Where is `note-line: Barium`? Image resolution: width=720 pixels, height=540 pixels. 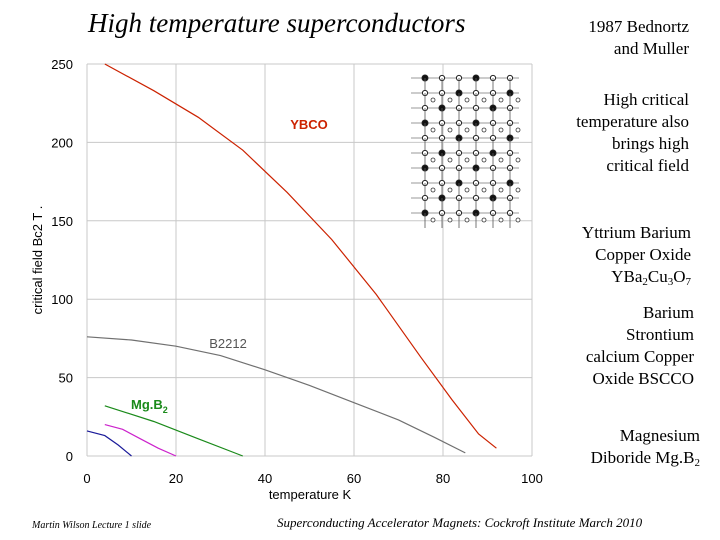 note-line: Barium is located at coordinates (668, 312).